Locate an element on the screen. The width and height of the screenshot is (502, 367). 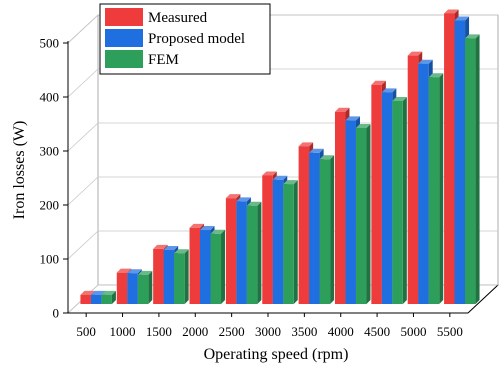
x-tick-label: 5500 is located at coordinates (450, 331).